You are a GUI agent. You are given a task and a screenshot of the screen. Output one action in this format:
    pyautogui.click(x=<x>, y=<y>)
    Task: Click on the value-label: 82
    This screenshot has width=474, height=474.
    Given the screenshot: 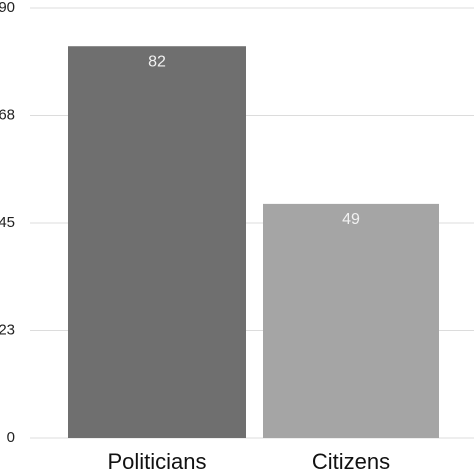 What is the action you would take?
    pyautogui.click(x=157, y=61)
    